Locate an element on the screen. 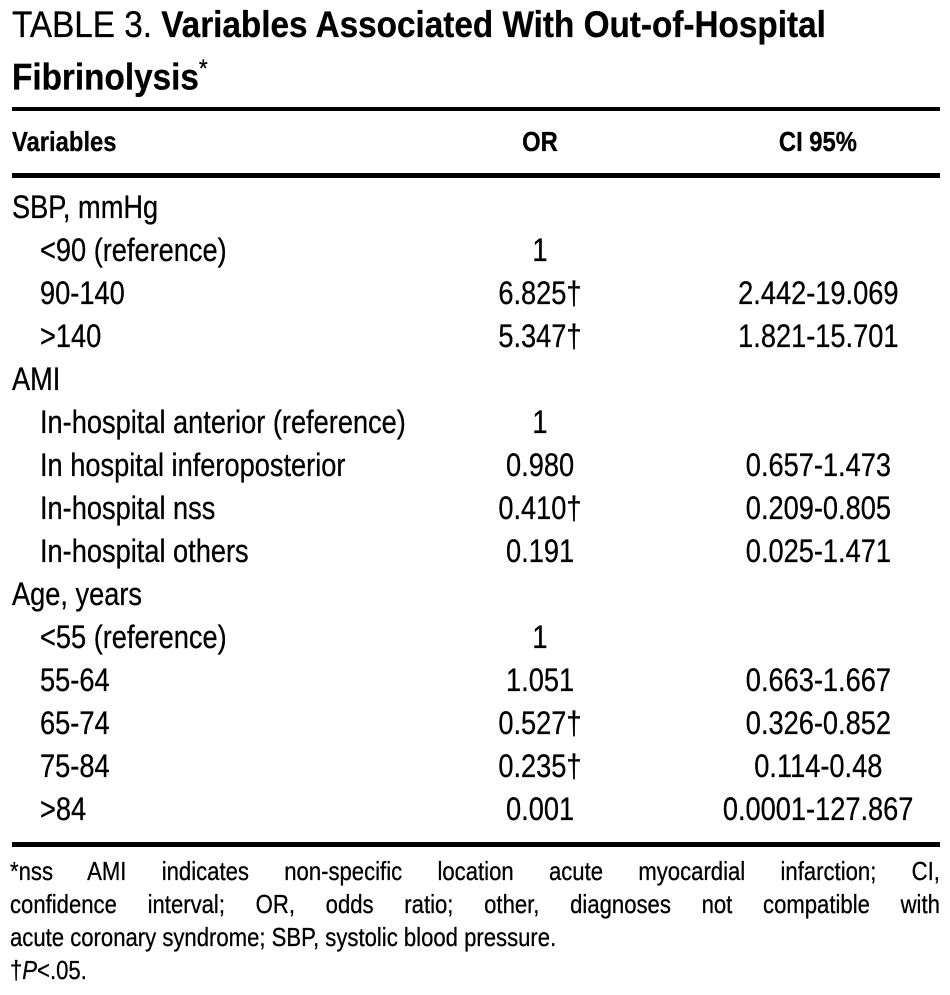  table-header-row: Variables OR CI 95% is located at coordinates (475, 141).